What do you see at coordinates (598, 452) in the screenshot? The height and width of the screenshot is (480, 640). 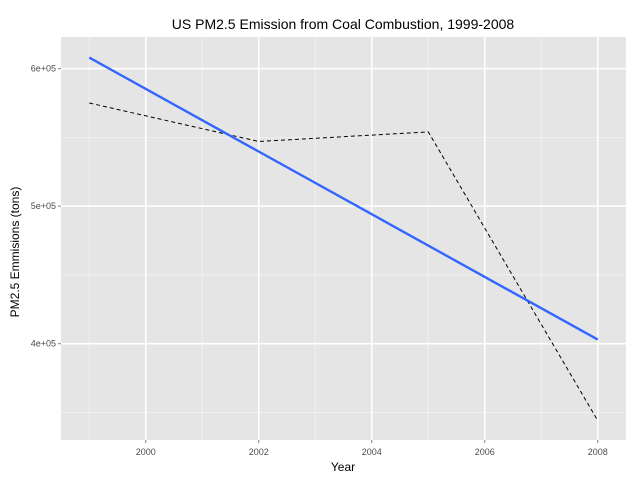 I see `x-tick-label: 2008` at bounding box center [598, 452].